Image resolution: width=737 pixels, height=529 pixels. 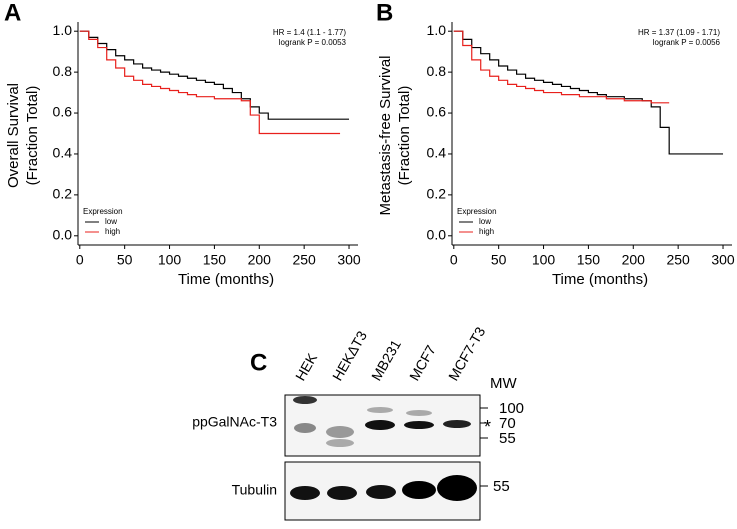 I want to click on panel-label: A, so click(x=12, y=13).